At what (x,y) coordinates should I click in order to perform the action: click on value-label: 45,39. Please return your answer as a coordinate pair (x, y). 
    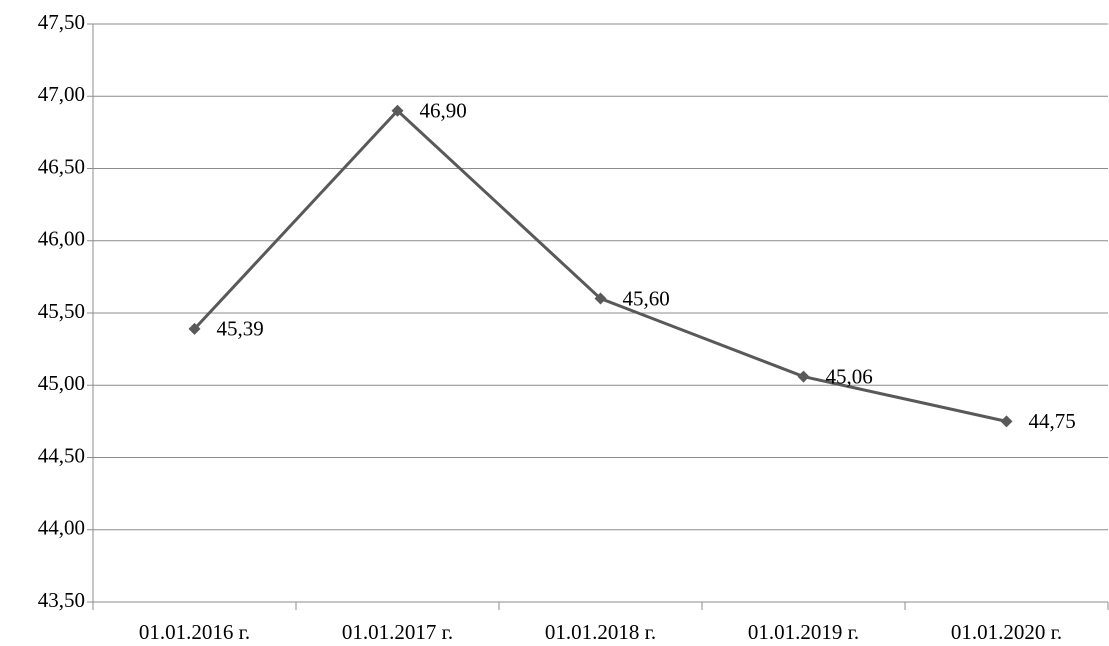
    Looking at the image, I should click on (240, 329).